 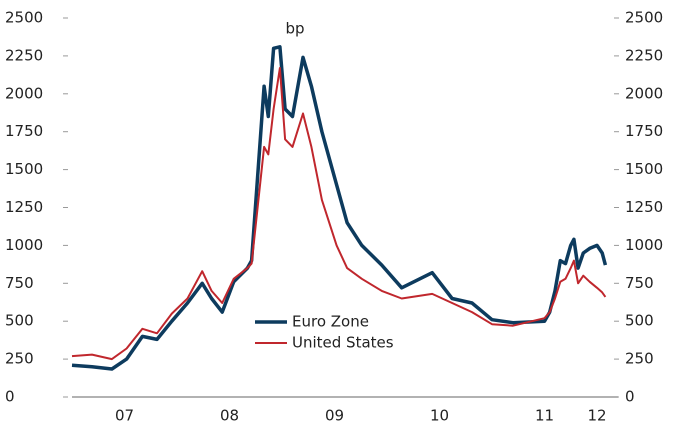 I want to click on x-tick-label: 08, so click(x=229, y=416).